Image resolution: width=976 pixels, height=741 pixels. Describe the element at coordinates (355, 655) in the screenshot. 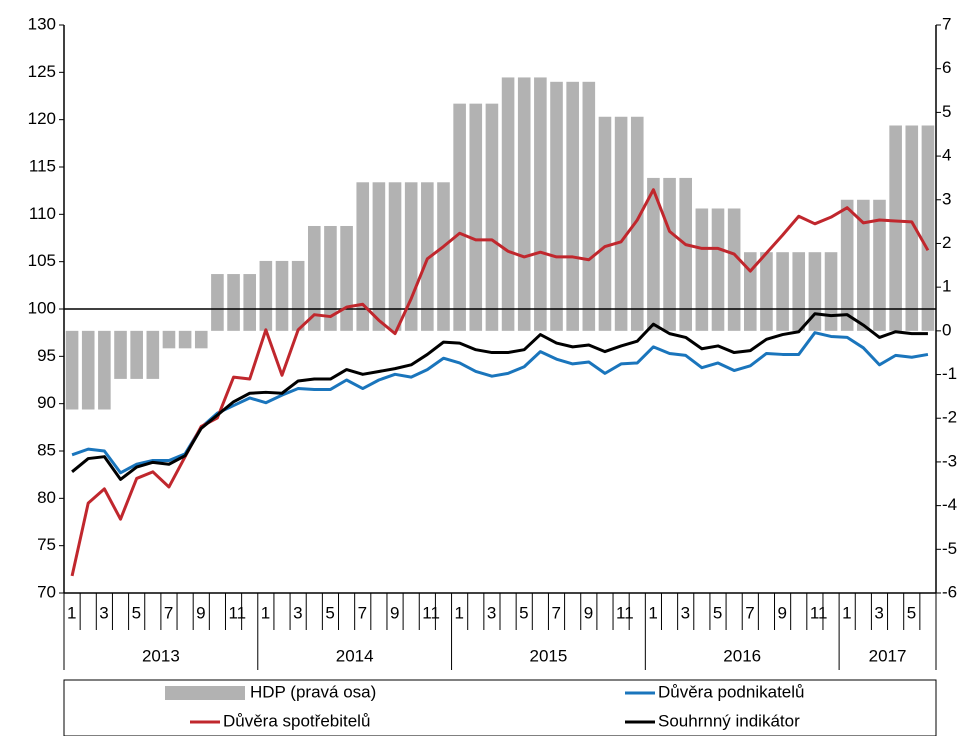

I see `year-label: 2014` at that location.